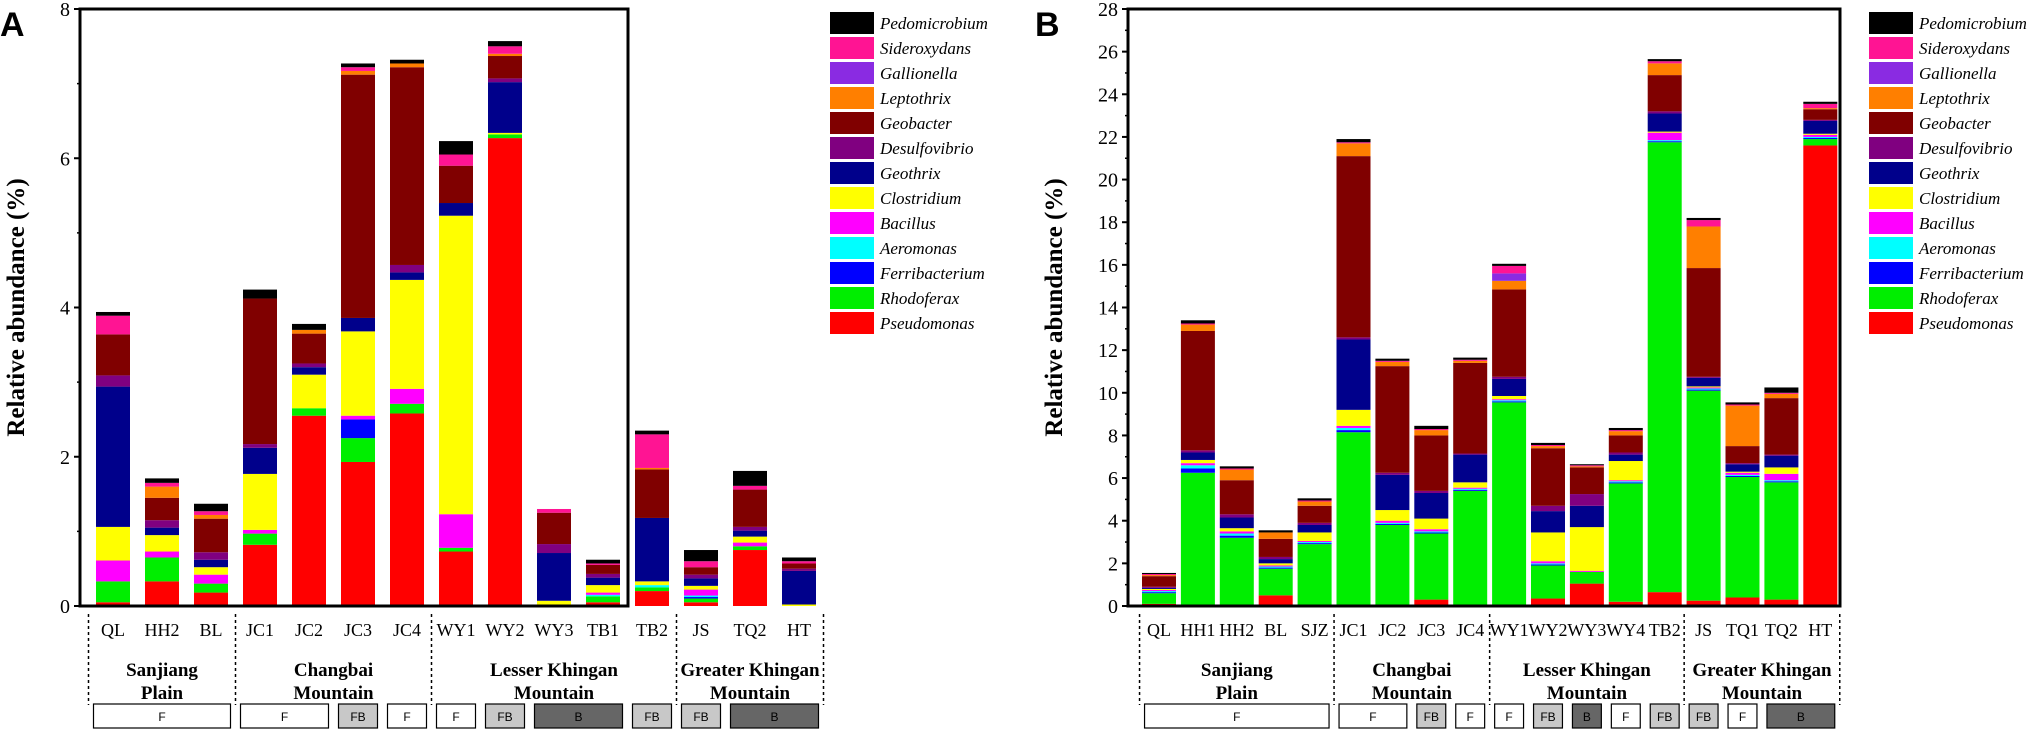 The height and width of the screenshot is (732, 2042). Describe the element at coordinates (1197, 327) in the screenshot. I see `bar-segment-leptothrix-hh1` at that location.